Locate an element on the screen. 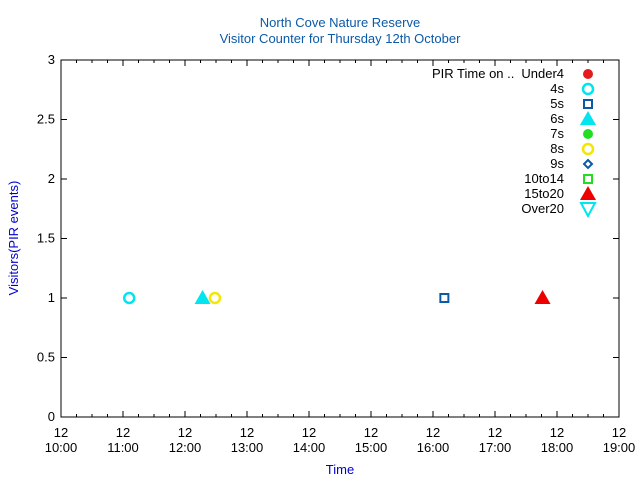  x-tick-time-label: 12:00 is located at coordinates (185, 447).